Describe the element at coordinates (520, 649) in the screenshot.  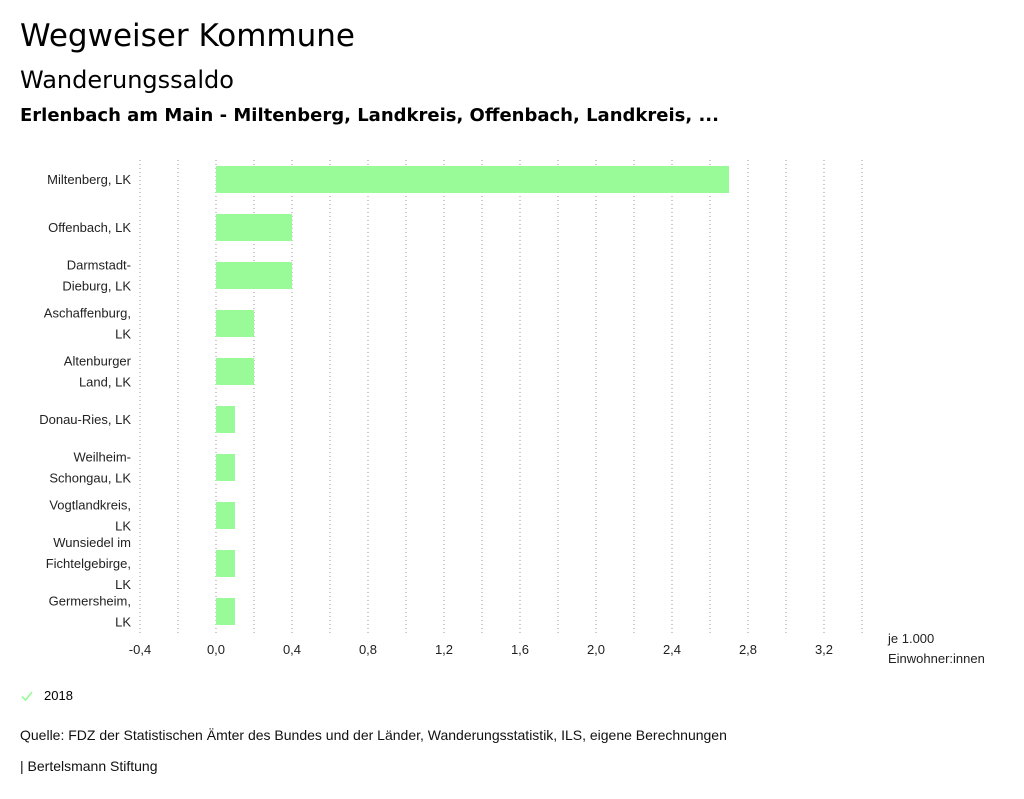
I see `tick-label: 1,6` at that location.